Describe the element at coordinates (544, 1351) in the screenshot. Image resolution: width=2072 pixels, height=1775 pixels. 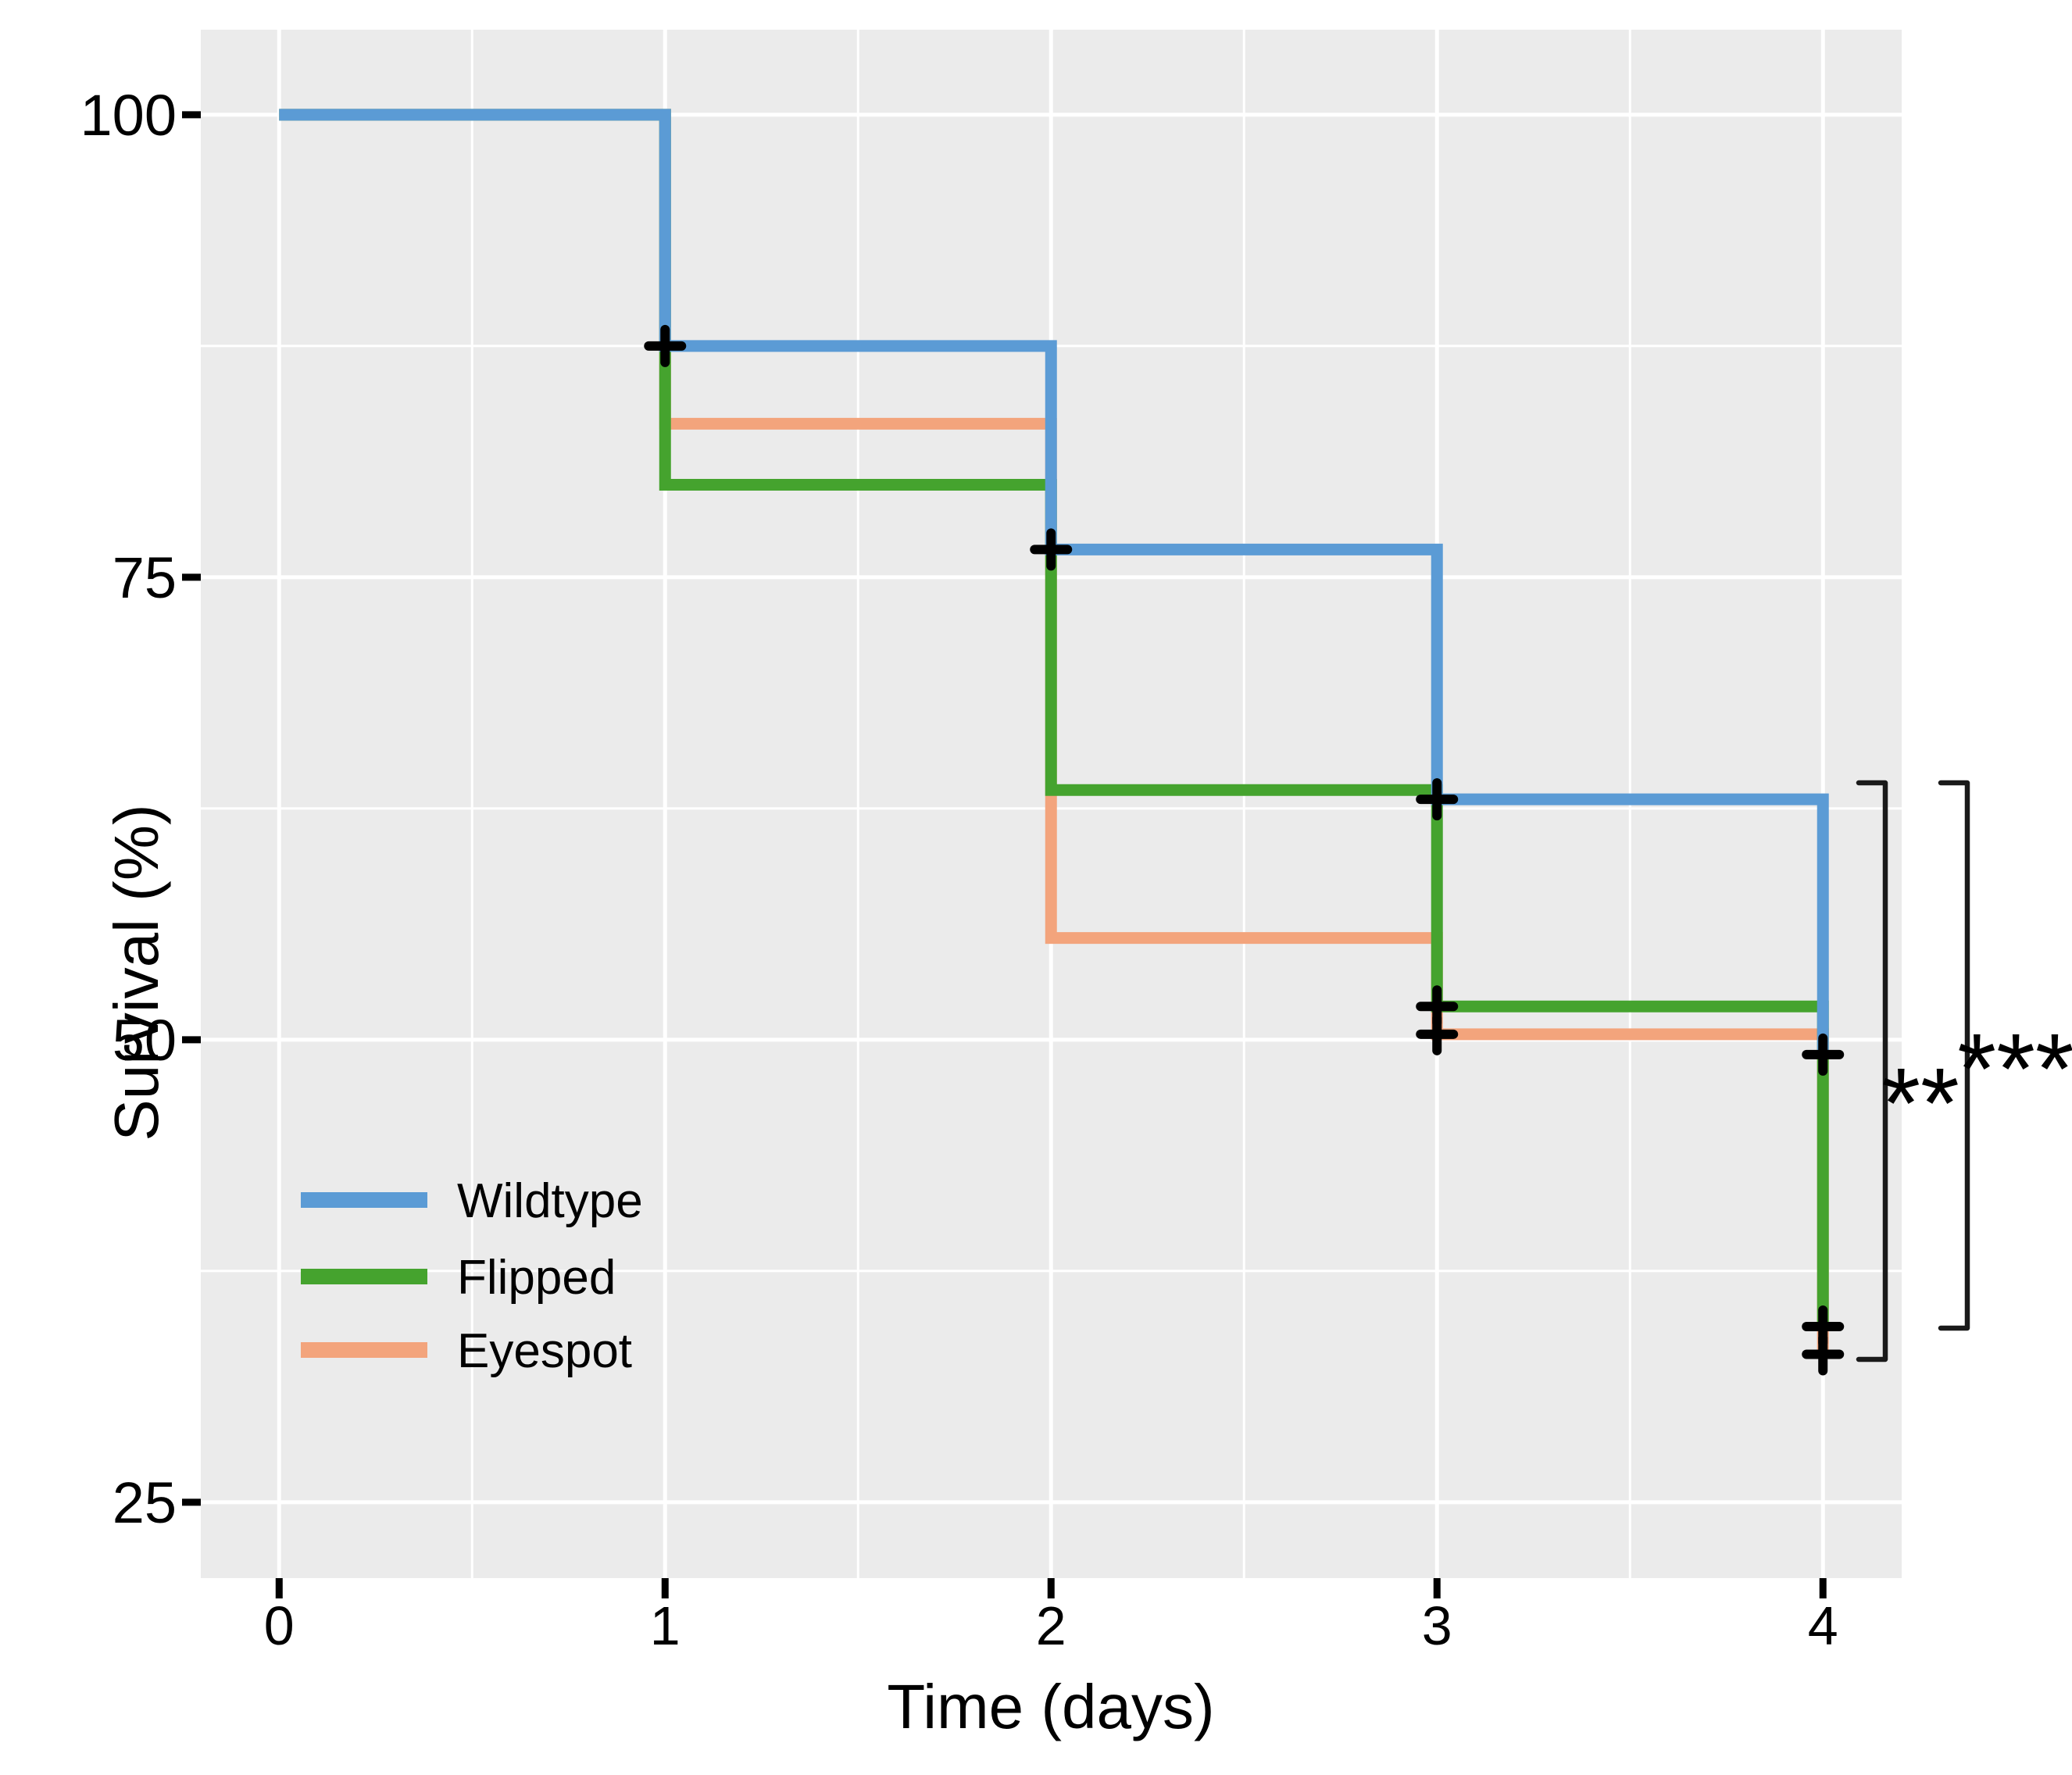
I see `legend-label-eyespot: Eyespot` at that location.